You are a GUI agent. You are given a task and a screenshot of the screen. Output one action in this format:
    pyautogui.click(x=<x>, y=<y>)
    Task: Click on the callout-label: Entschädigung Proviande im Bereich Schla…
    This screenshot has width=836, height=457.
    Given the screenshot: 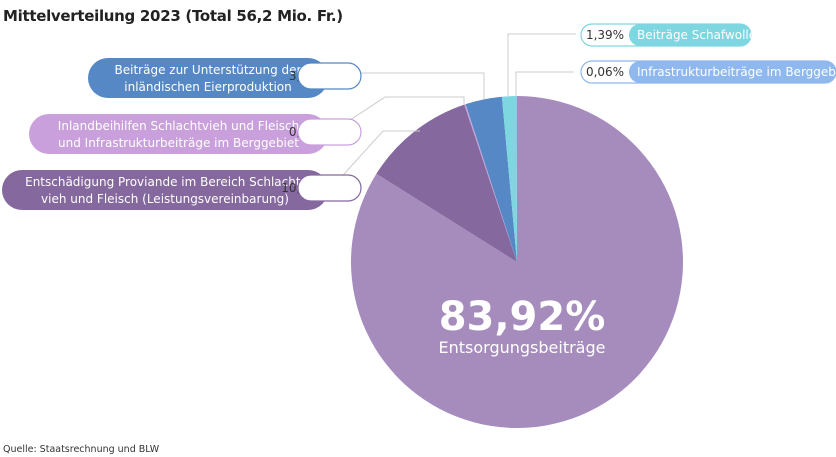 What is the action you would take?
    pyautogui.click(x=168, y=190)
    